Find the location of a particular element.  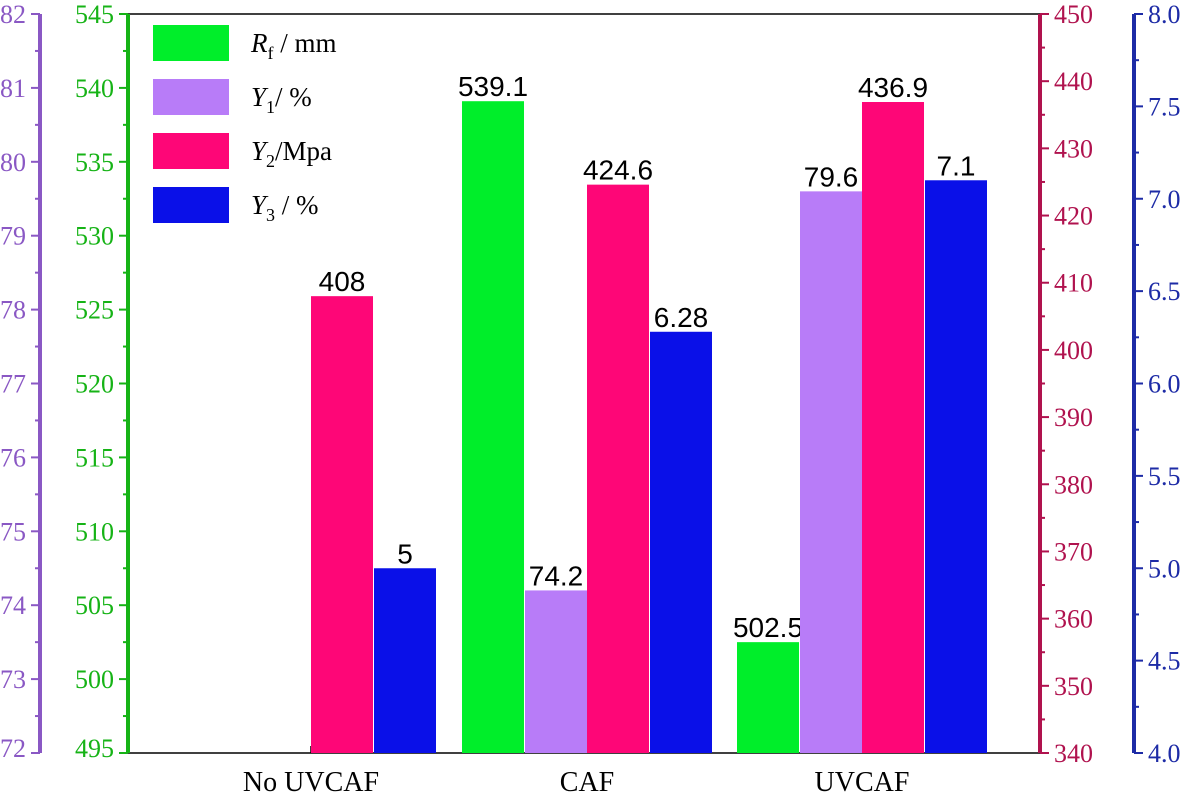

legend-label: Y1/ % is located at coordinates (281, 99).